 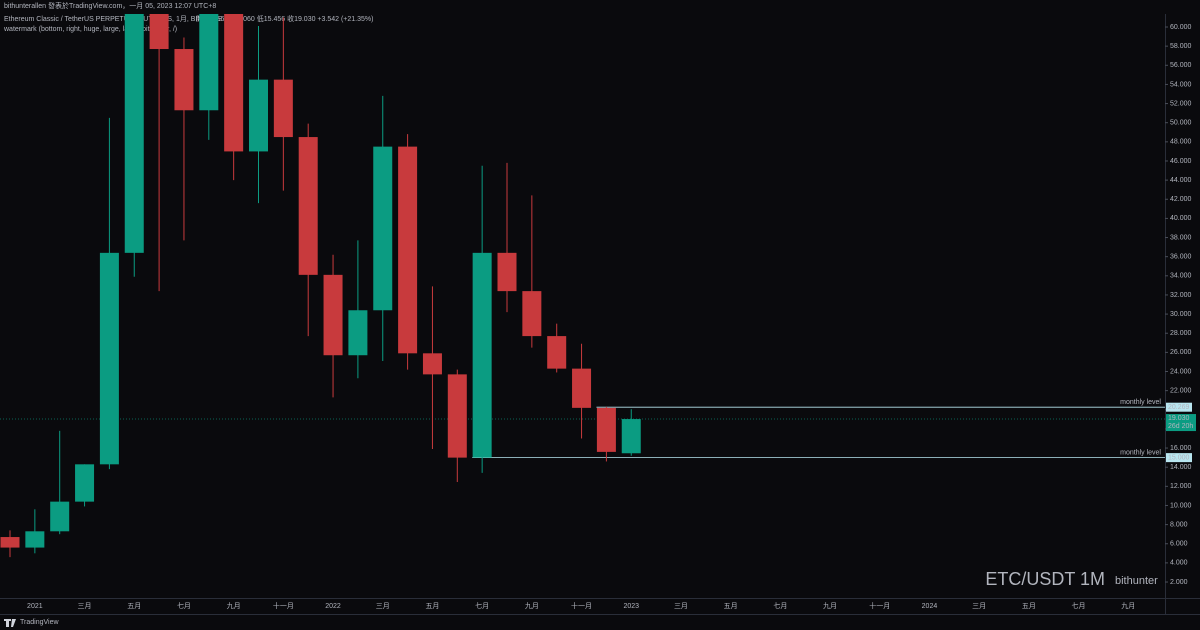 I want to click on y-tick-label: 14.000, so click(x=1181, y=467).